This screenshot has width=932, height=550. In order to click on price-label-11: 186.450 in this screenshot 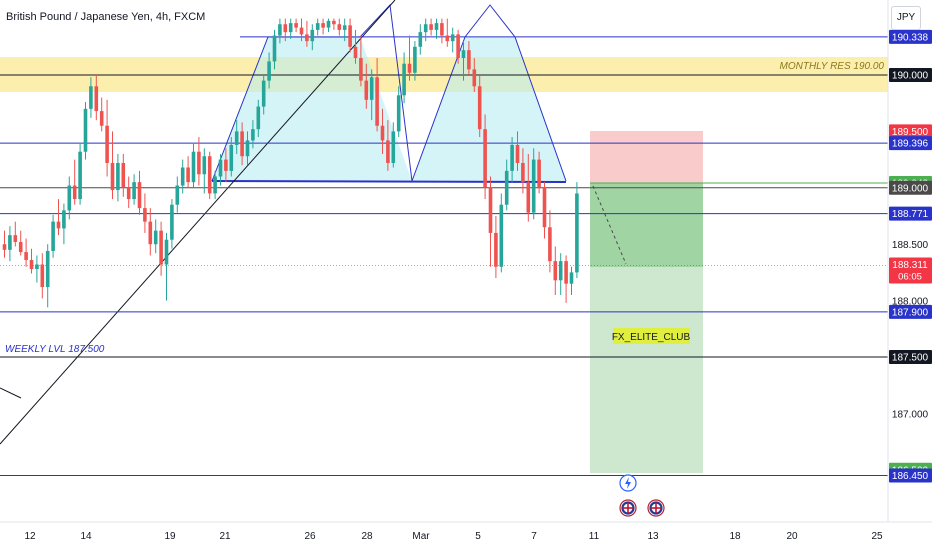, I will do `click(910, 475)`.